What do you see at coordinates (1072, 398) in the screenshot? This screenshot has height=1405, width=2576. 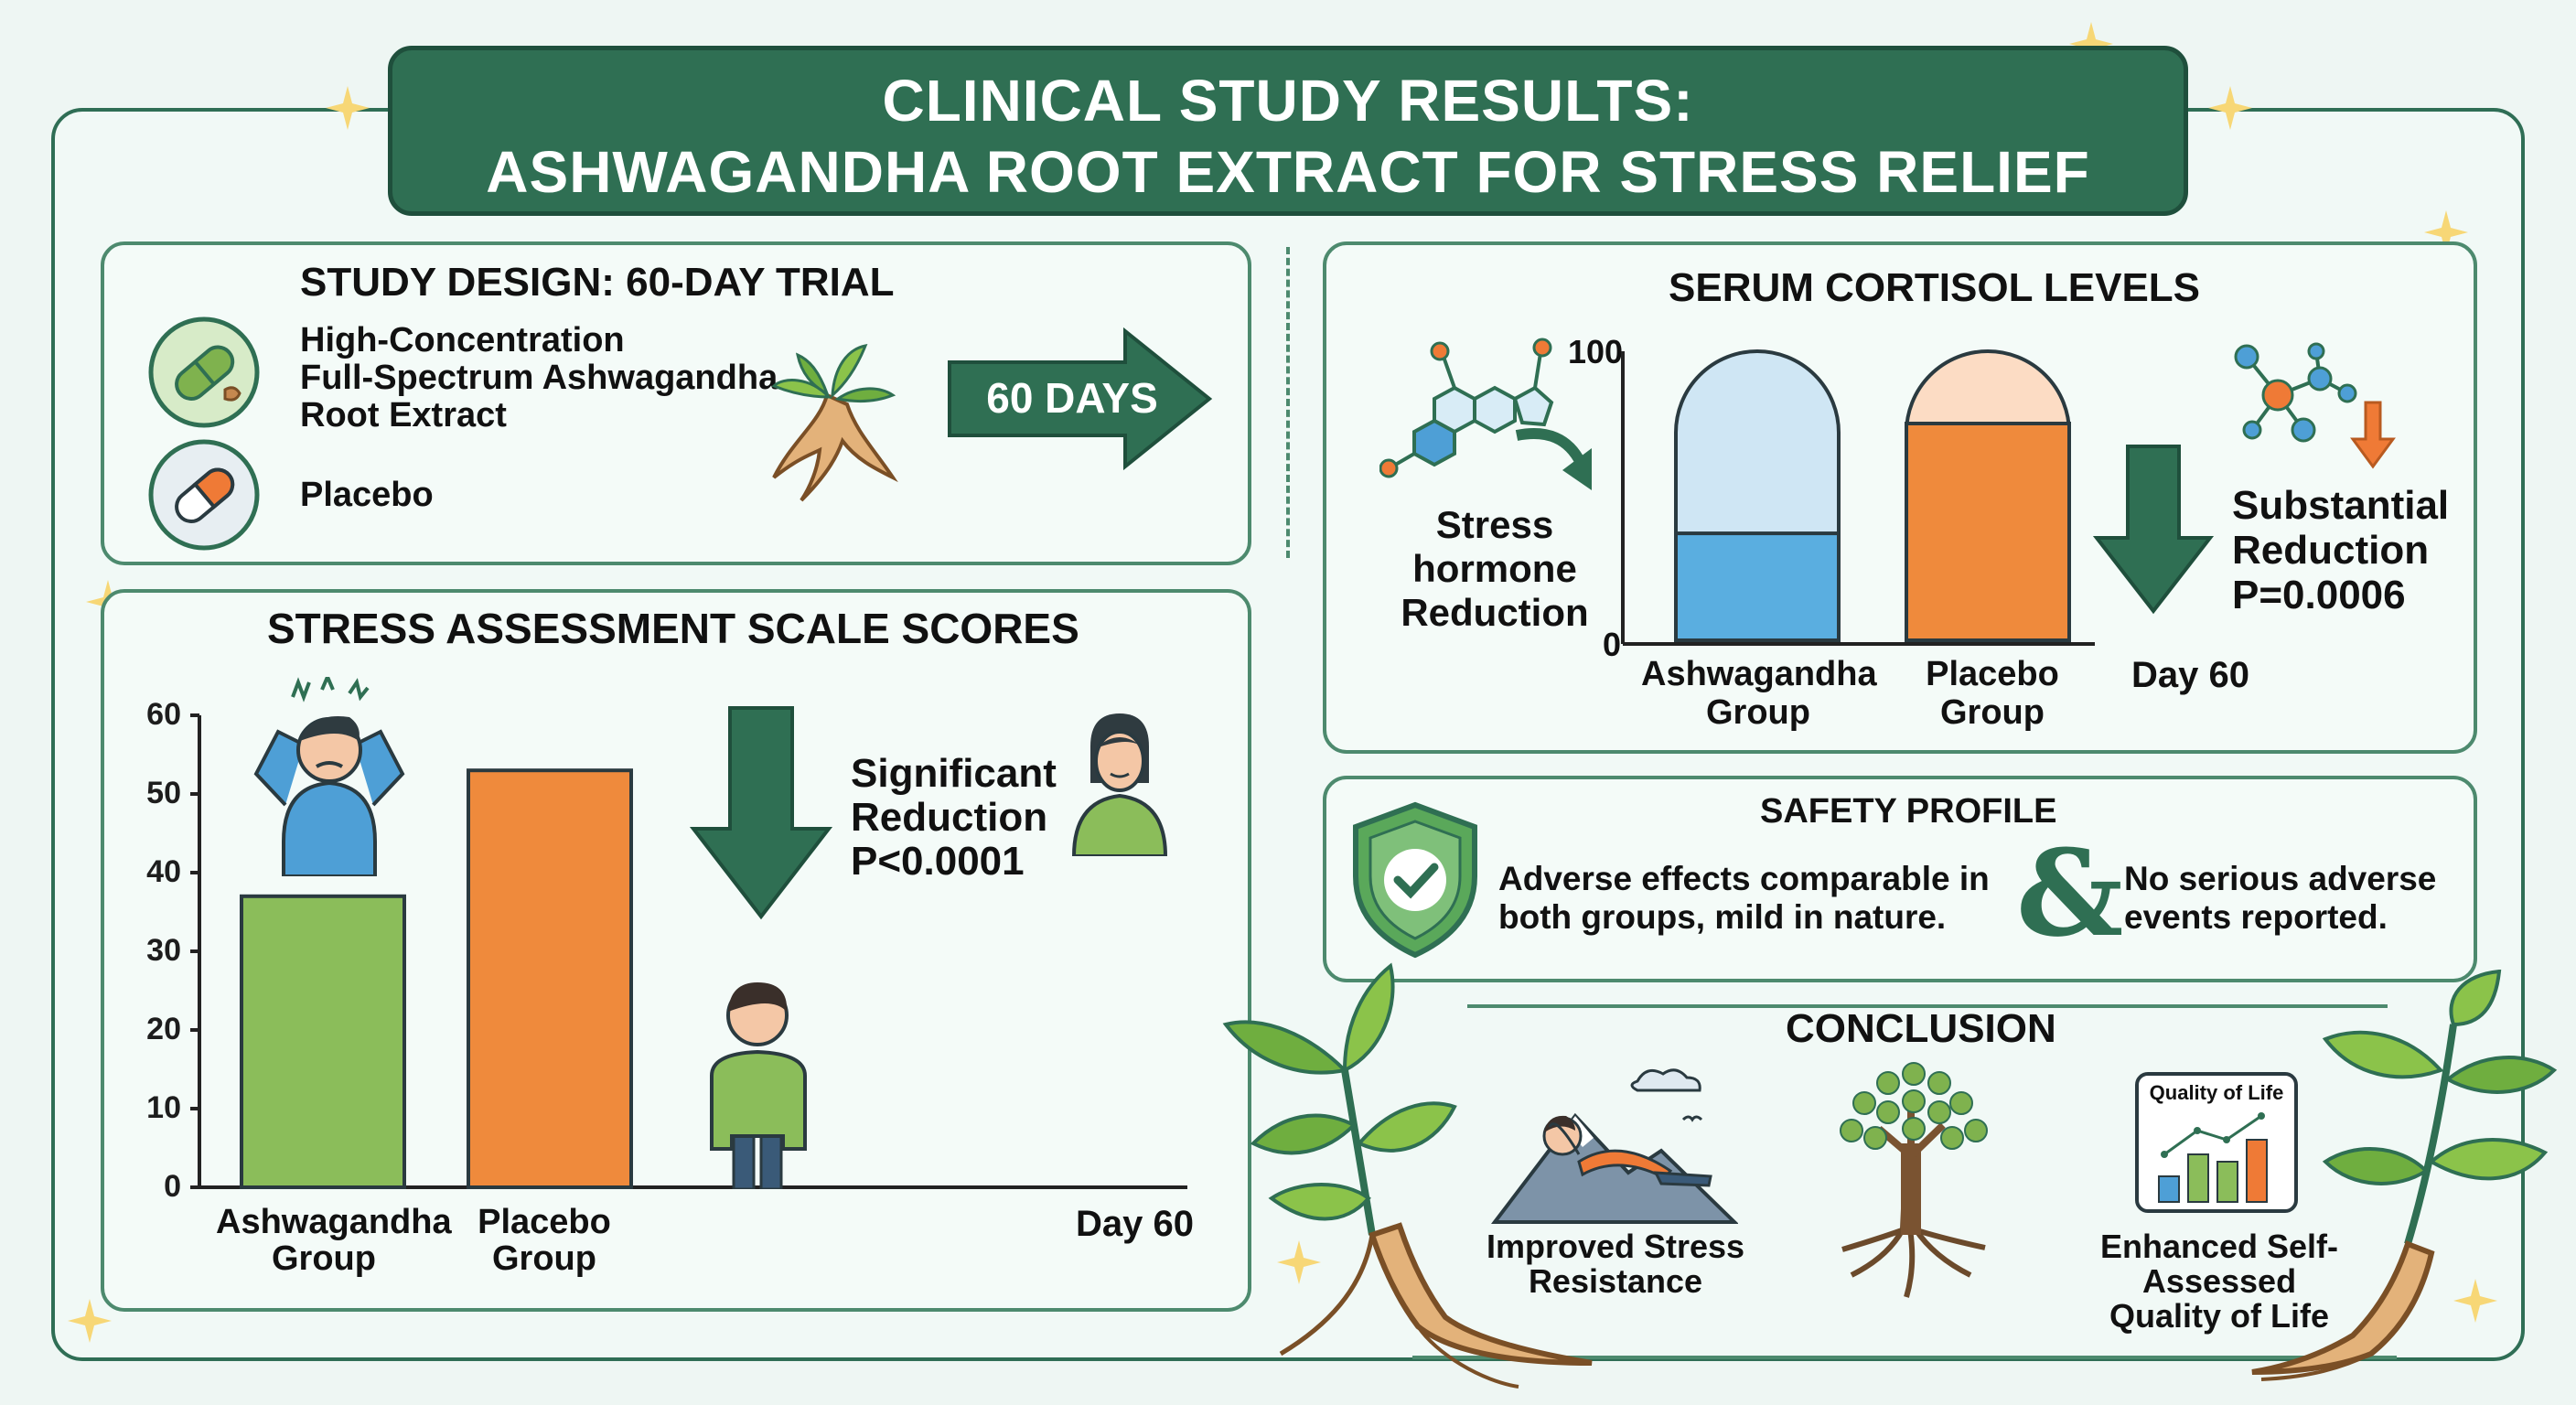 I see `sixty-days-label: 60 DAYS` at bounding box center [1072, 398].